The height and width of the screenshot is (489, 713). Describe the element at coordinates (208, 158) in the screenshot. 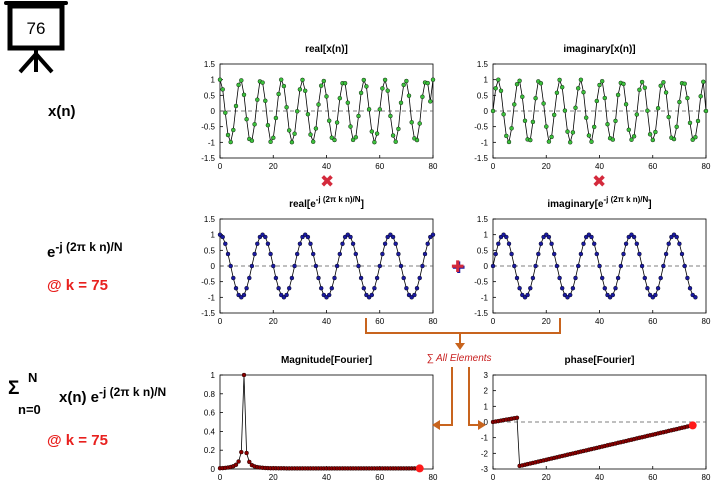

I see `y-tick-label: -1.5` at that location.